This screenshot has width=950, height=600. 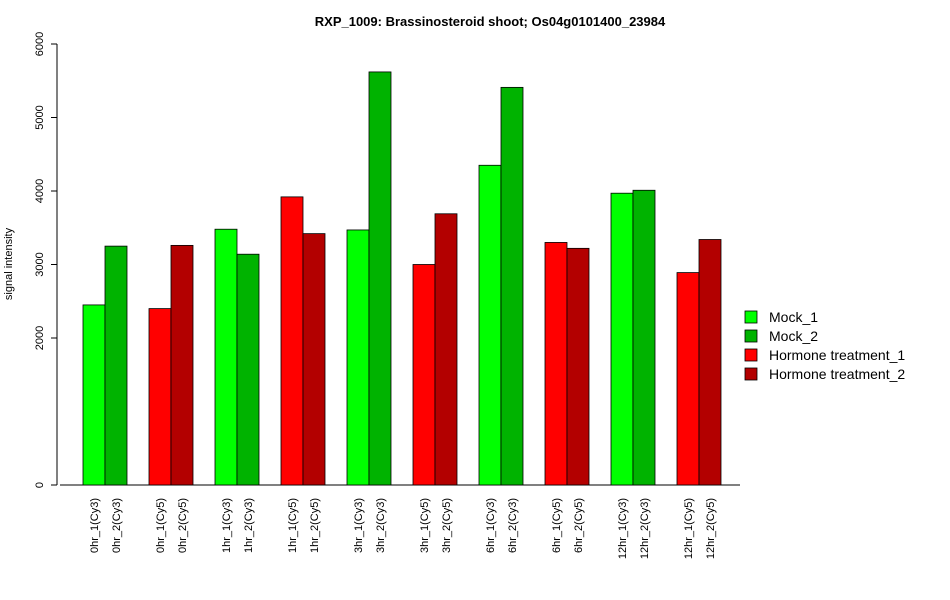 I want to click on x-tick-label: 0hr_1(Cy5), so click(x=161, y=525).